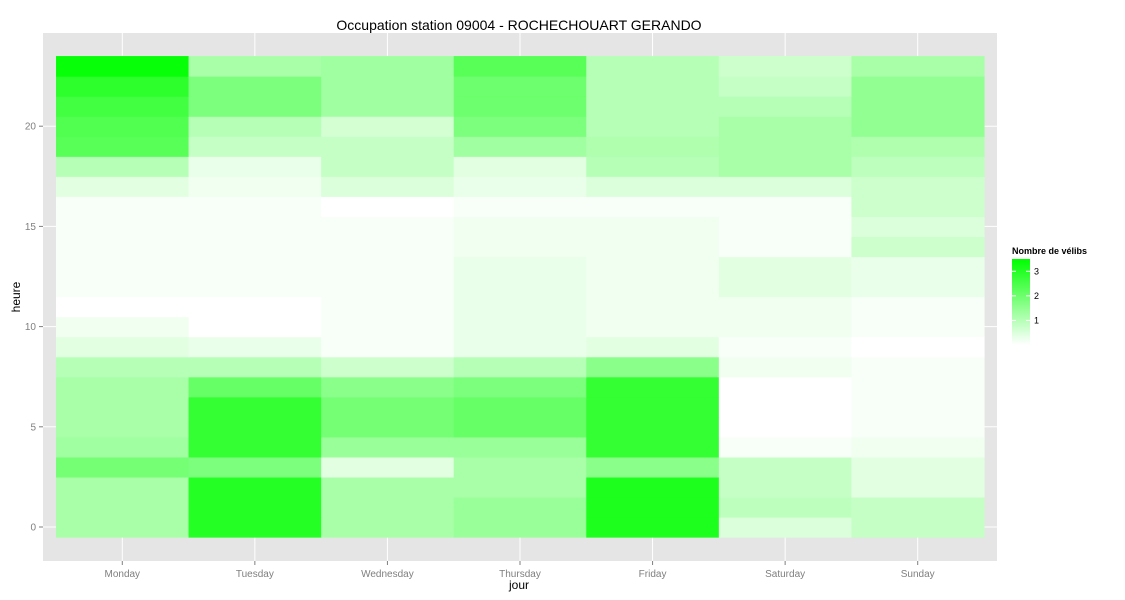 The image size is (1125, 600). What do you see at coordinates (31, 327) in the screenshot?
I see `y-tick-label: 10` at bounding box center [31, 327].